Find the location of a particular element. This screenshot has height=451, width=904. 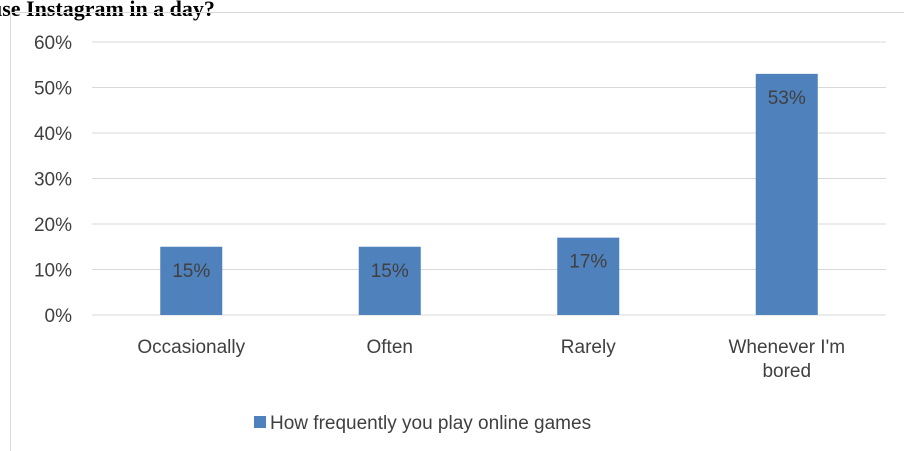

legend: How frequently you play online games is located at coordinates (422, 423).